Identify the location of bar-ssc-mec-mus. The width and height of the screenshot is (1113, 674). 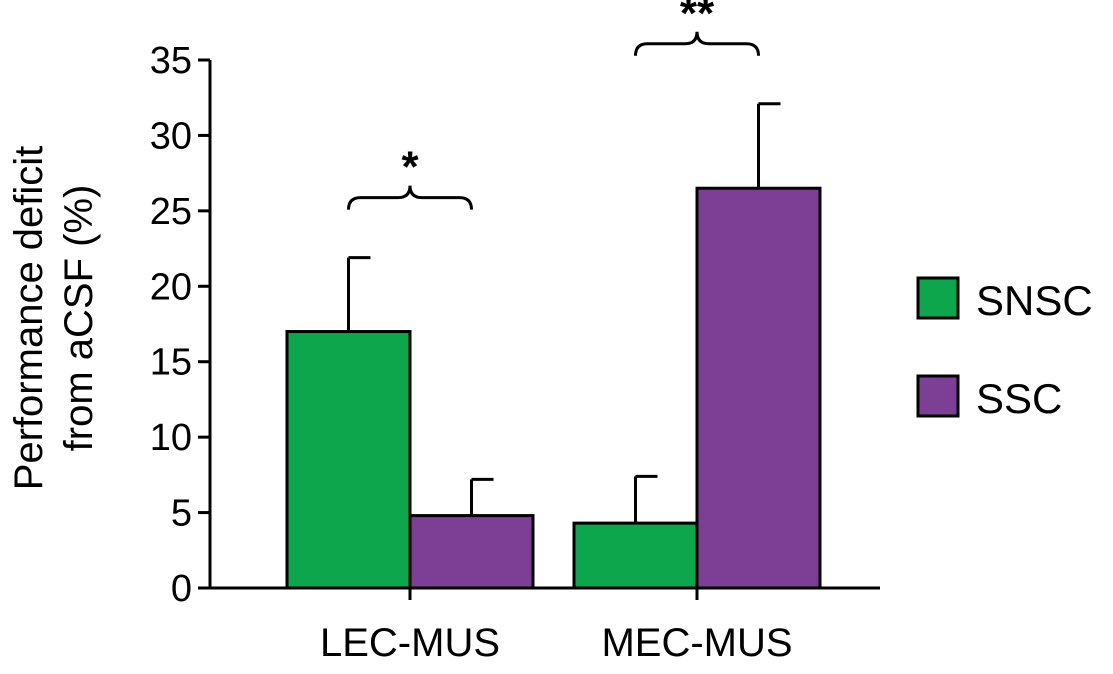
(758, 388).